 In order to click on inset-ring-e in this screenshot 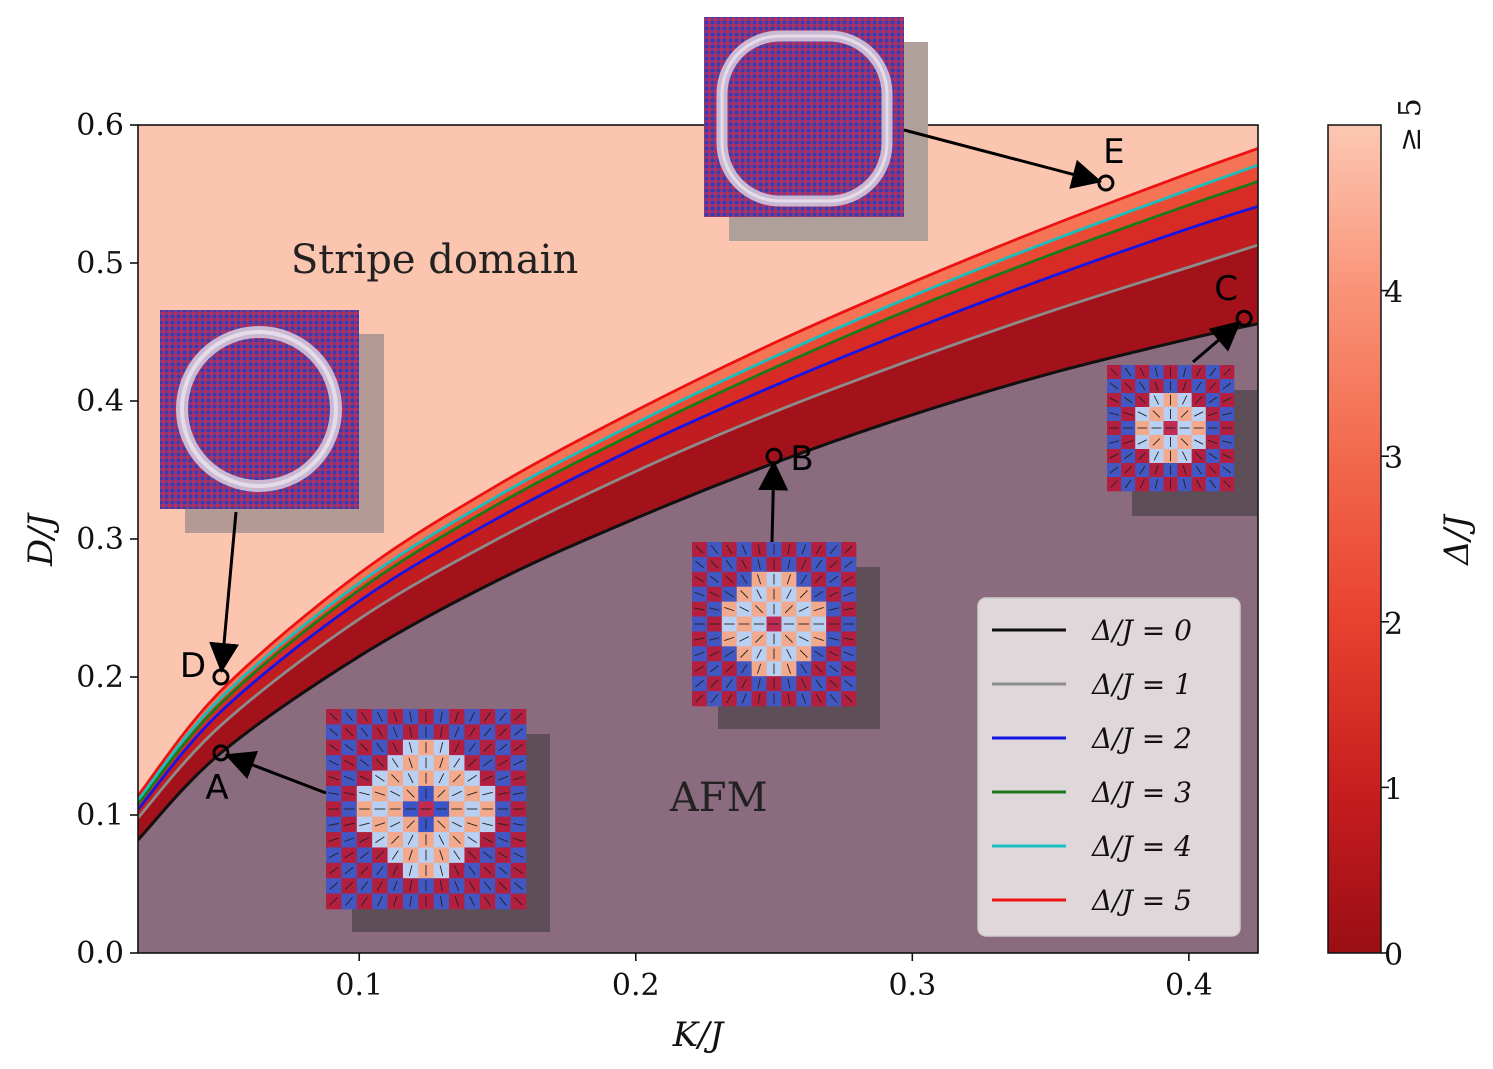, I will do `click(816, 129)`.